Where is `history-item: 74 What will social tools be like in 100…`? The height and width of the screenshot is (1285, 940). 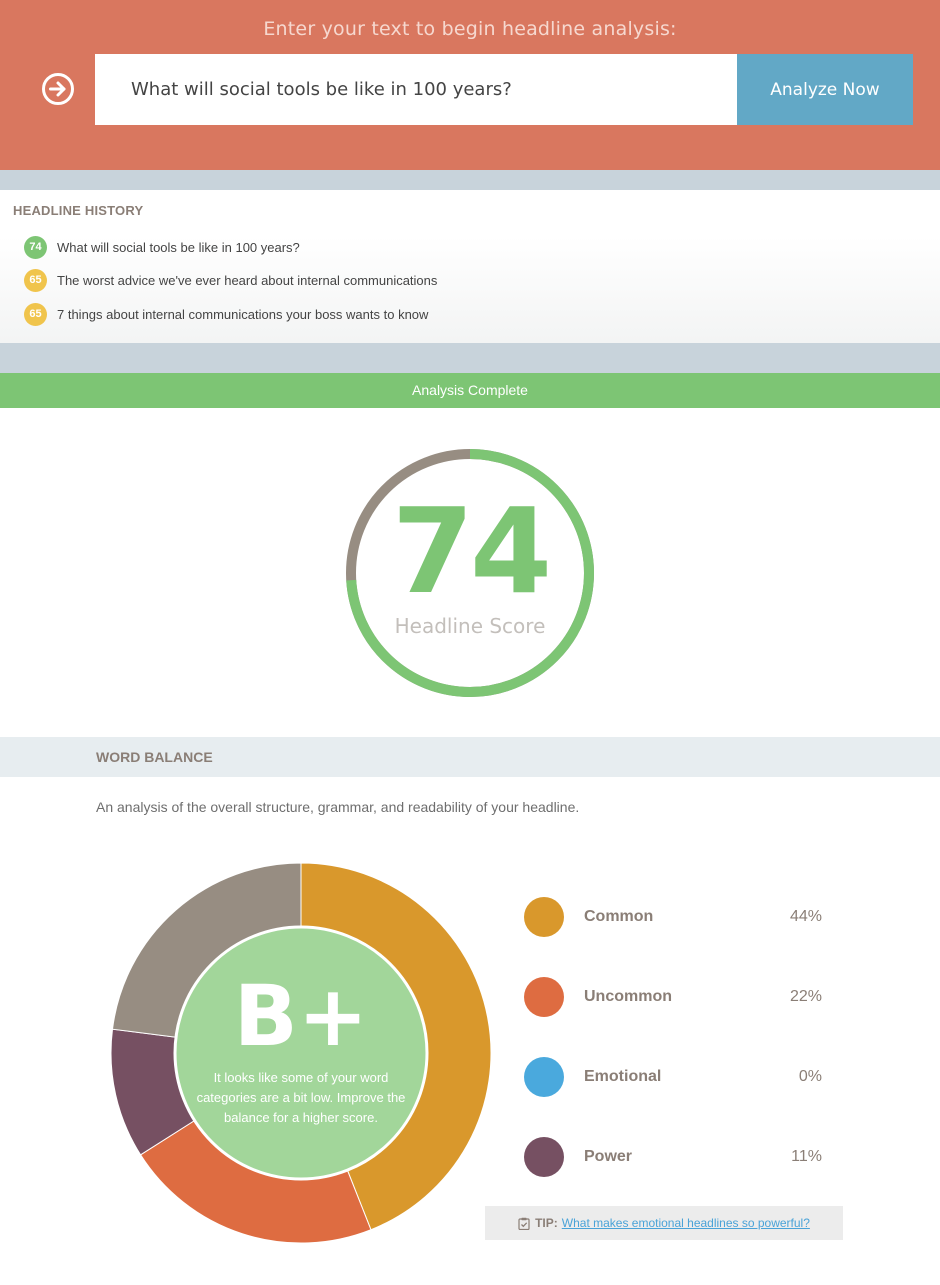
history-item: 74 What will social tools be like in 100… is located at coordinates (162, 247).